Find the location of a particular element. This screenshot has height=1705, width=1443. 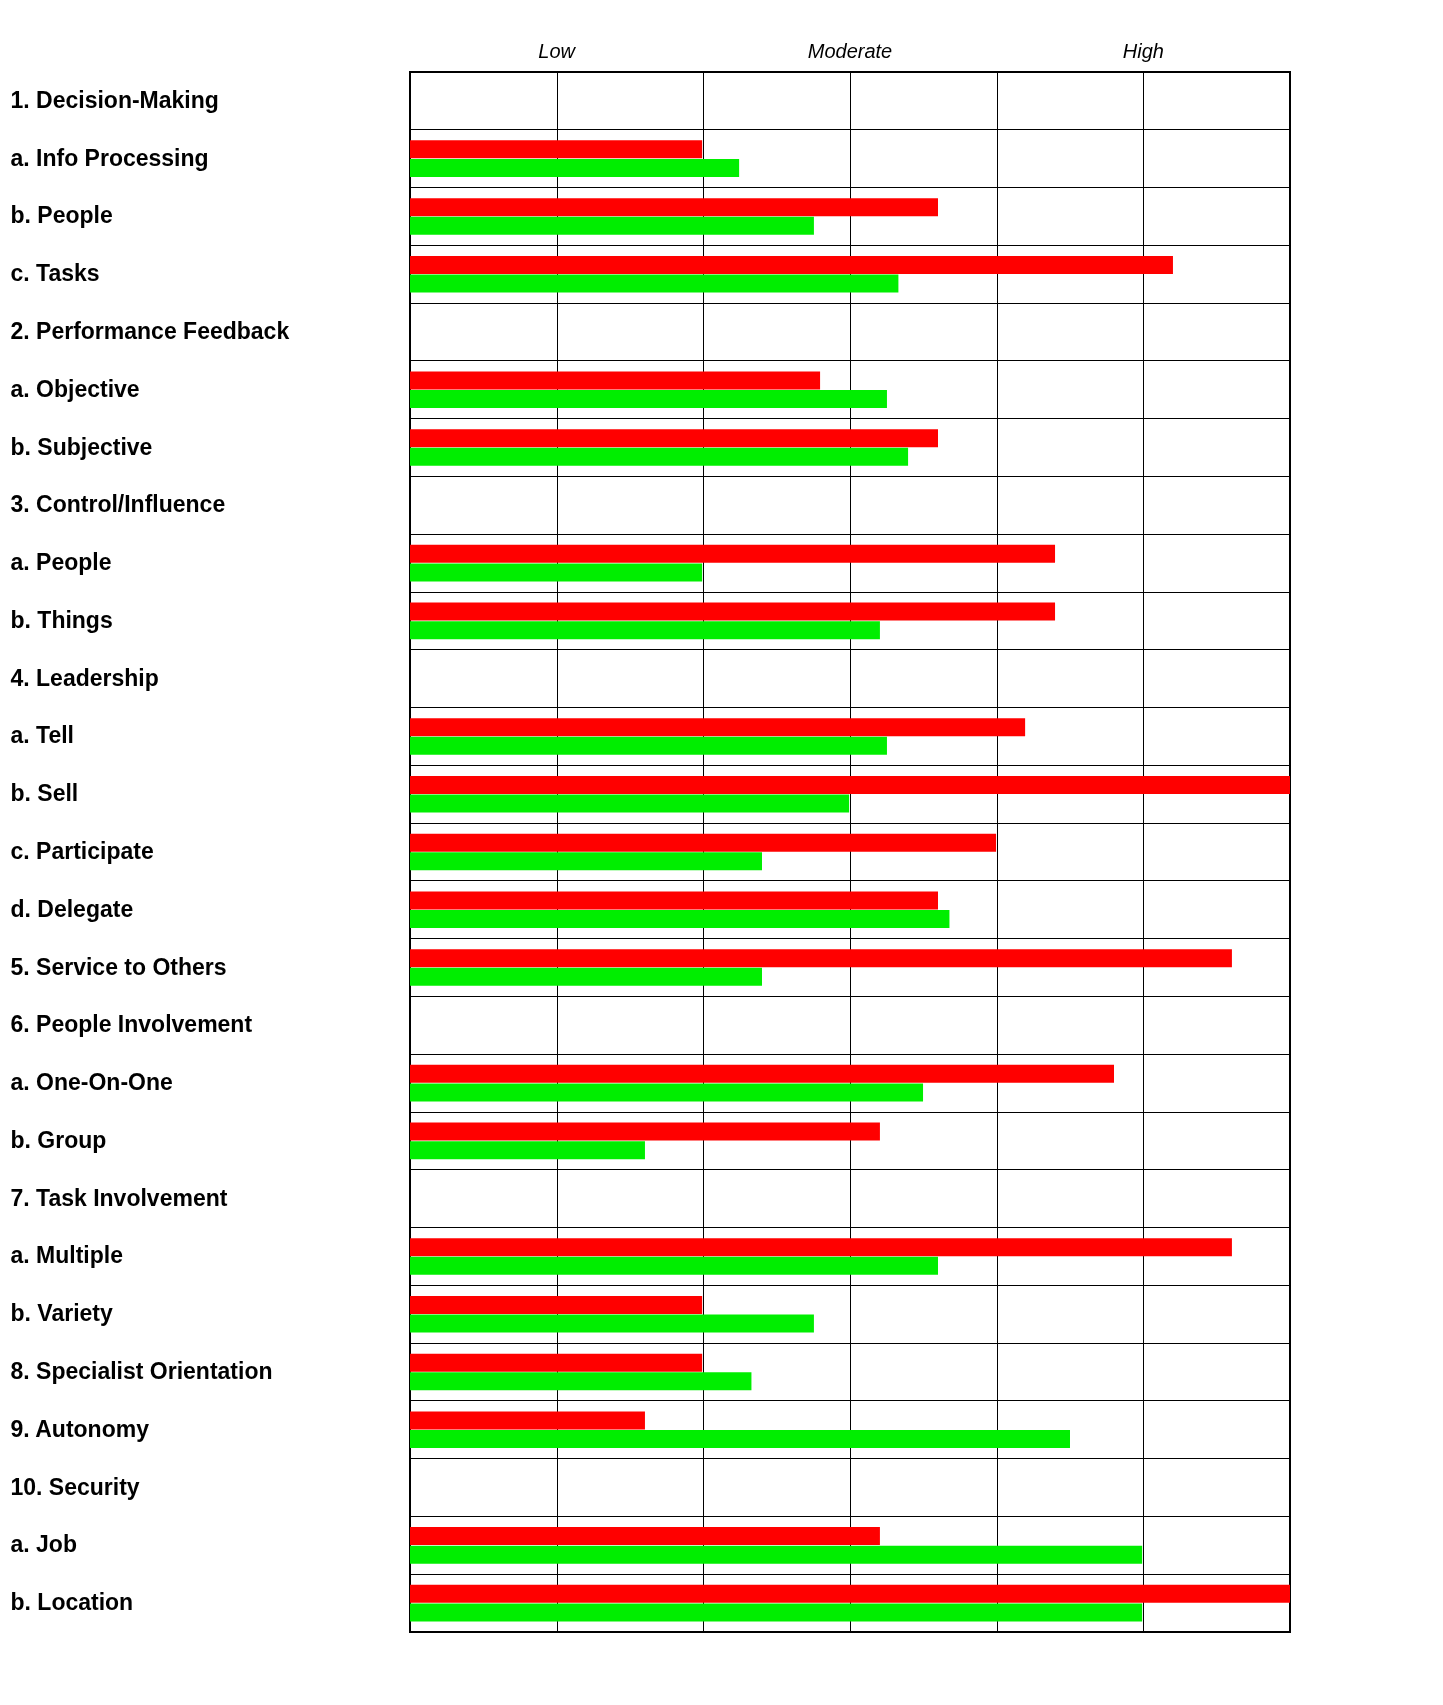

y-tick-label: b. Group is located at coordinates (58, 1139).